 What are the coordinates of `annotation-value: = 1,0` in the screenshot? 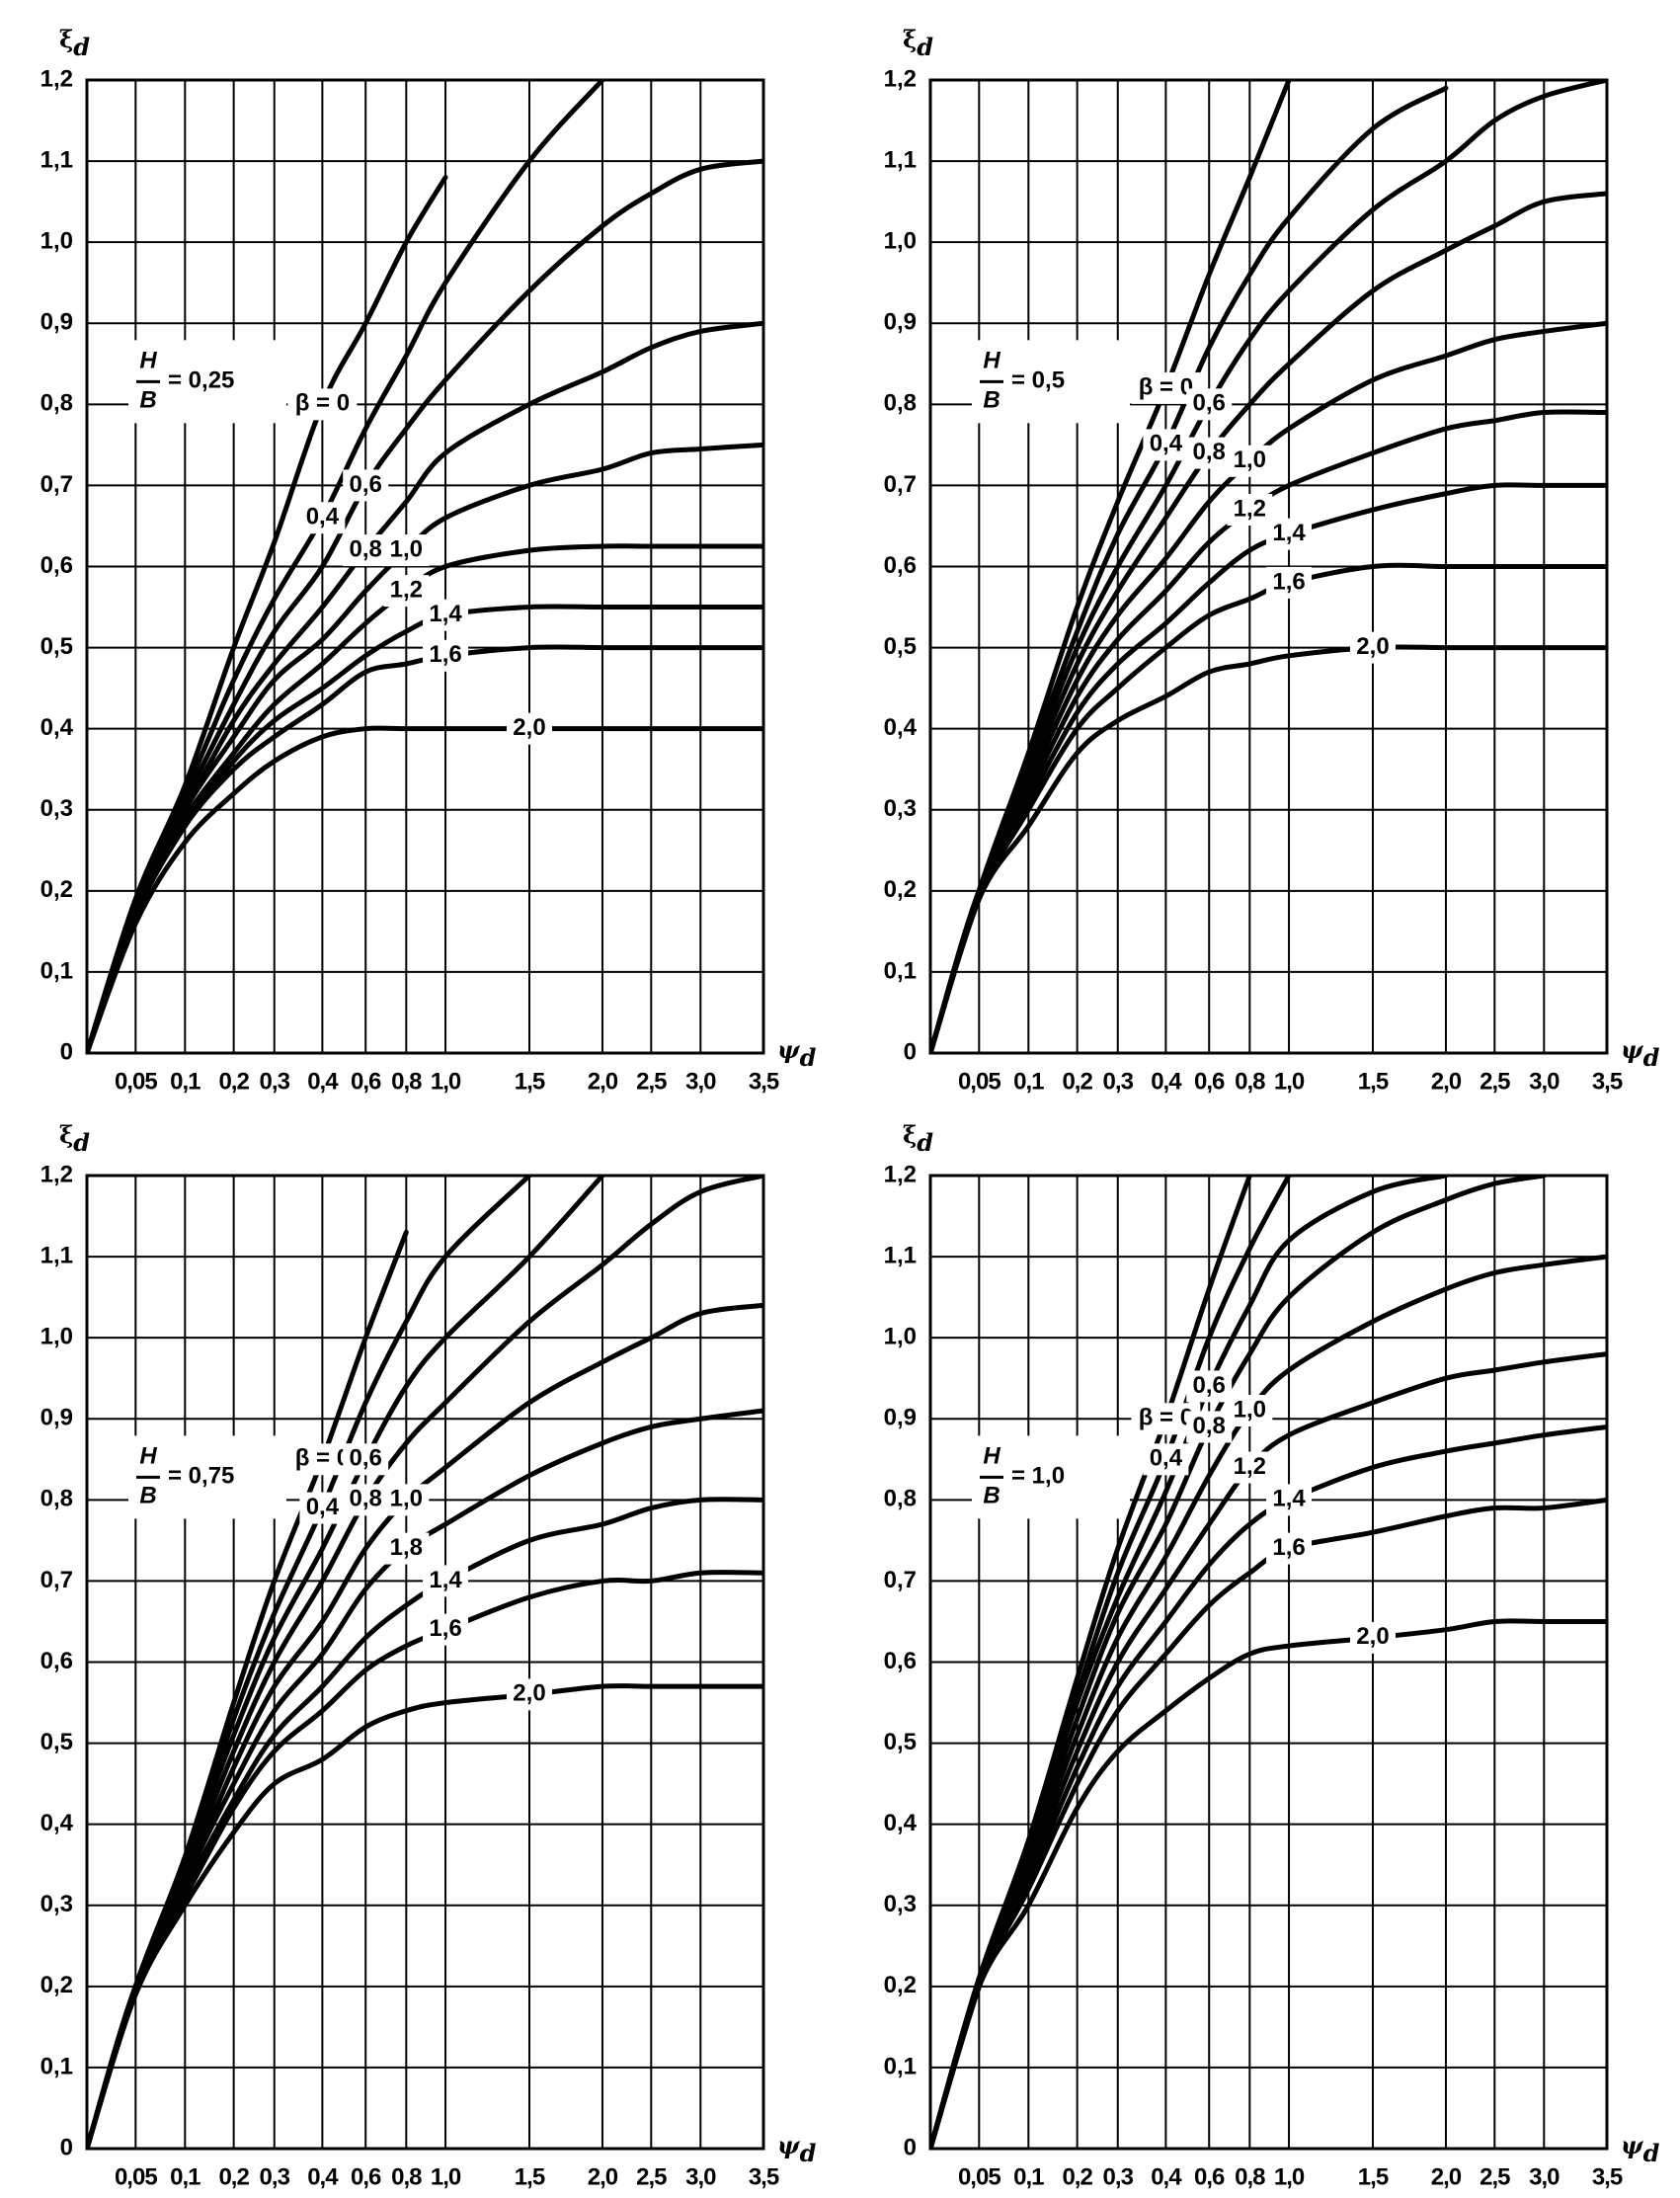 It's located at (1038, 1476).